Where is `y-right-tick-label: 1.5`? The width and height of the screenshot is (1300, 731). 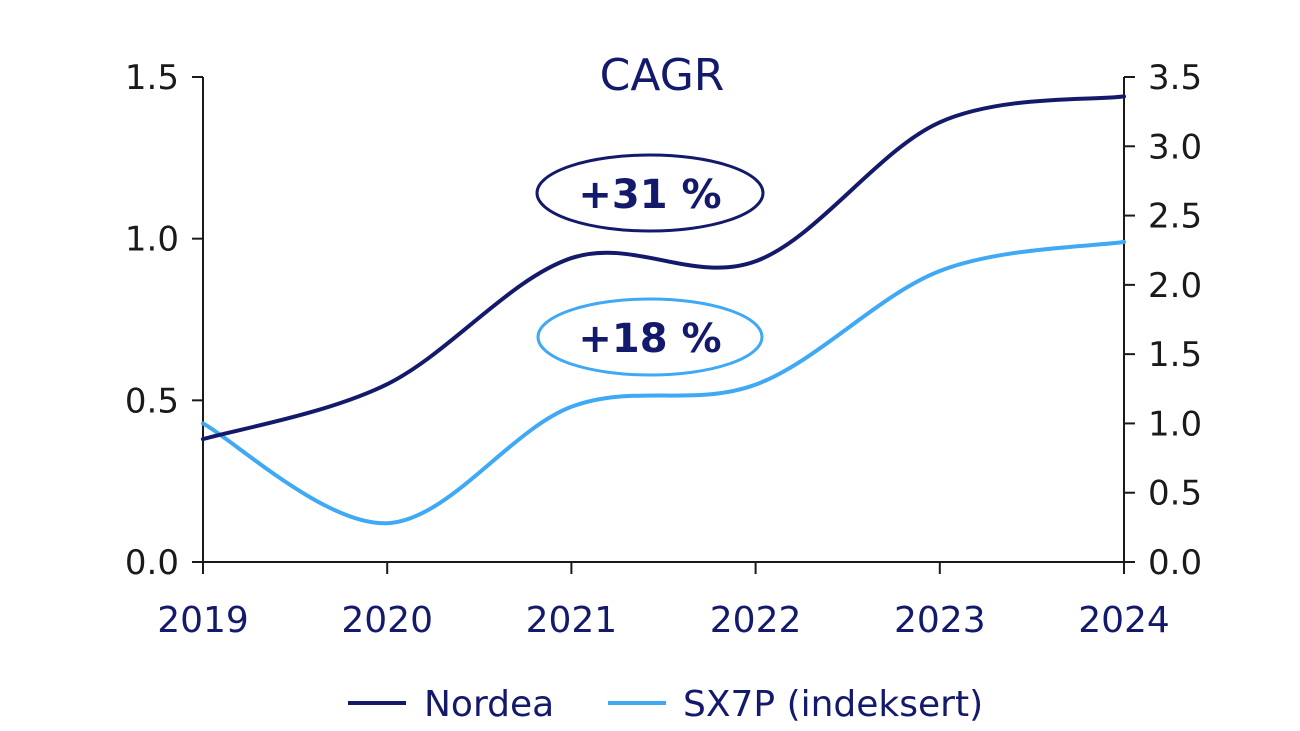 y-right-tick-label: 1.5 is located at coordinates (1175, 355).